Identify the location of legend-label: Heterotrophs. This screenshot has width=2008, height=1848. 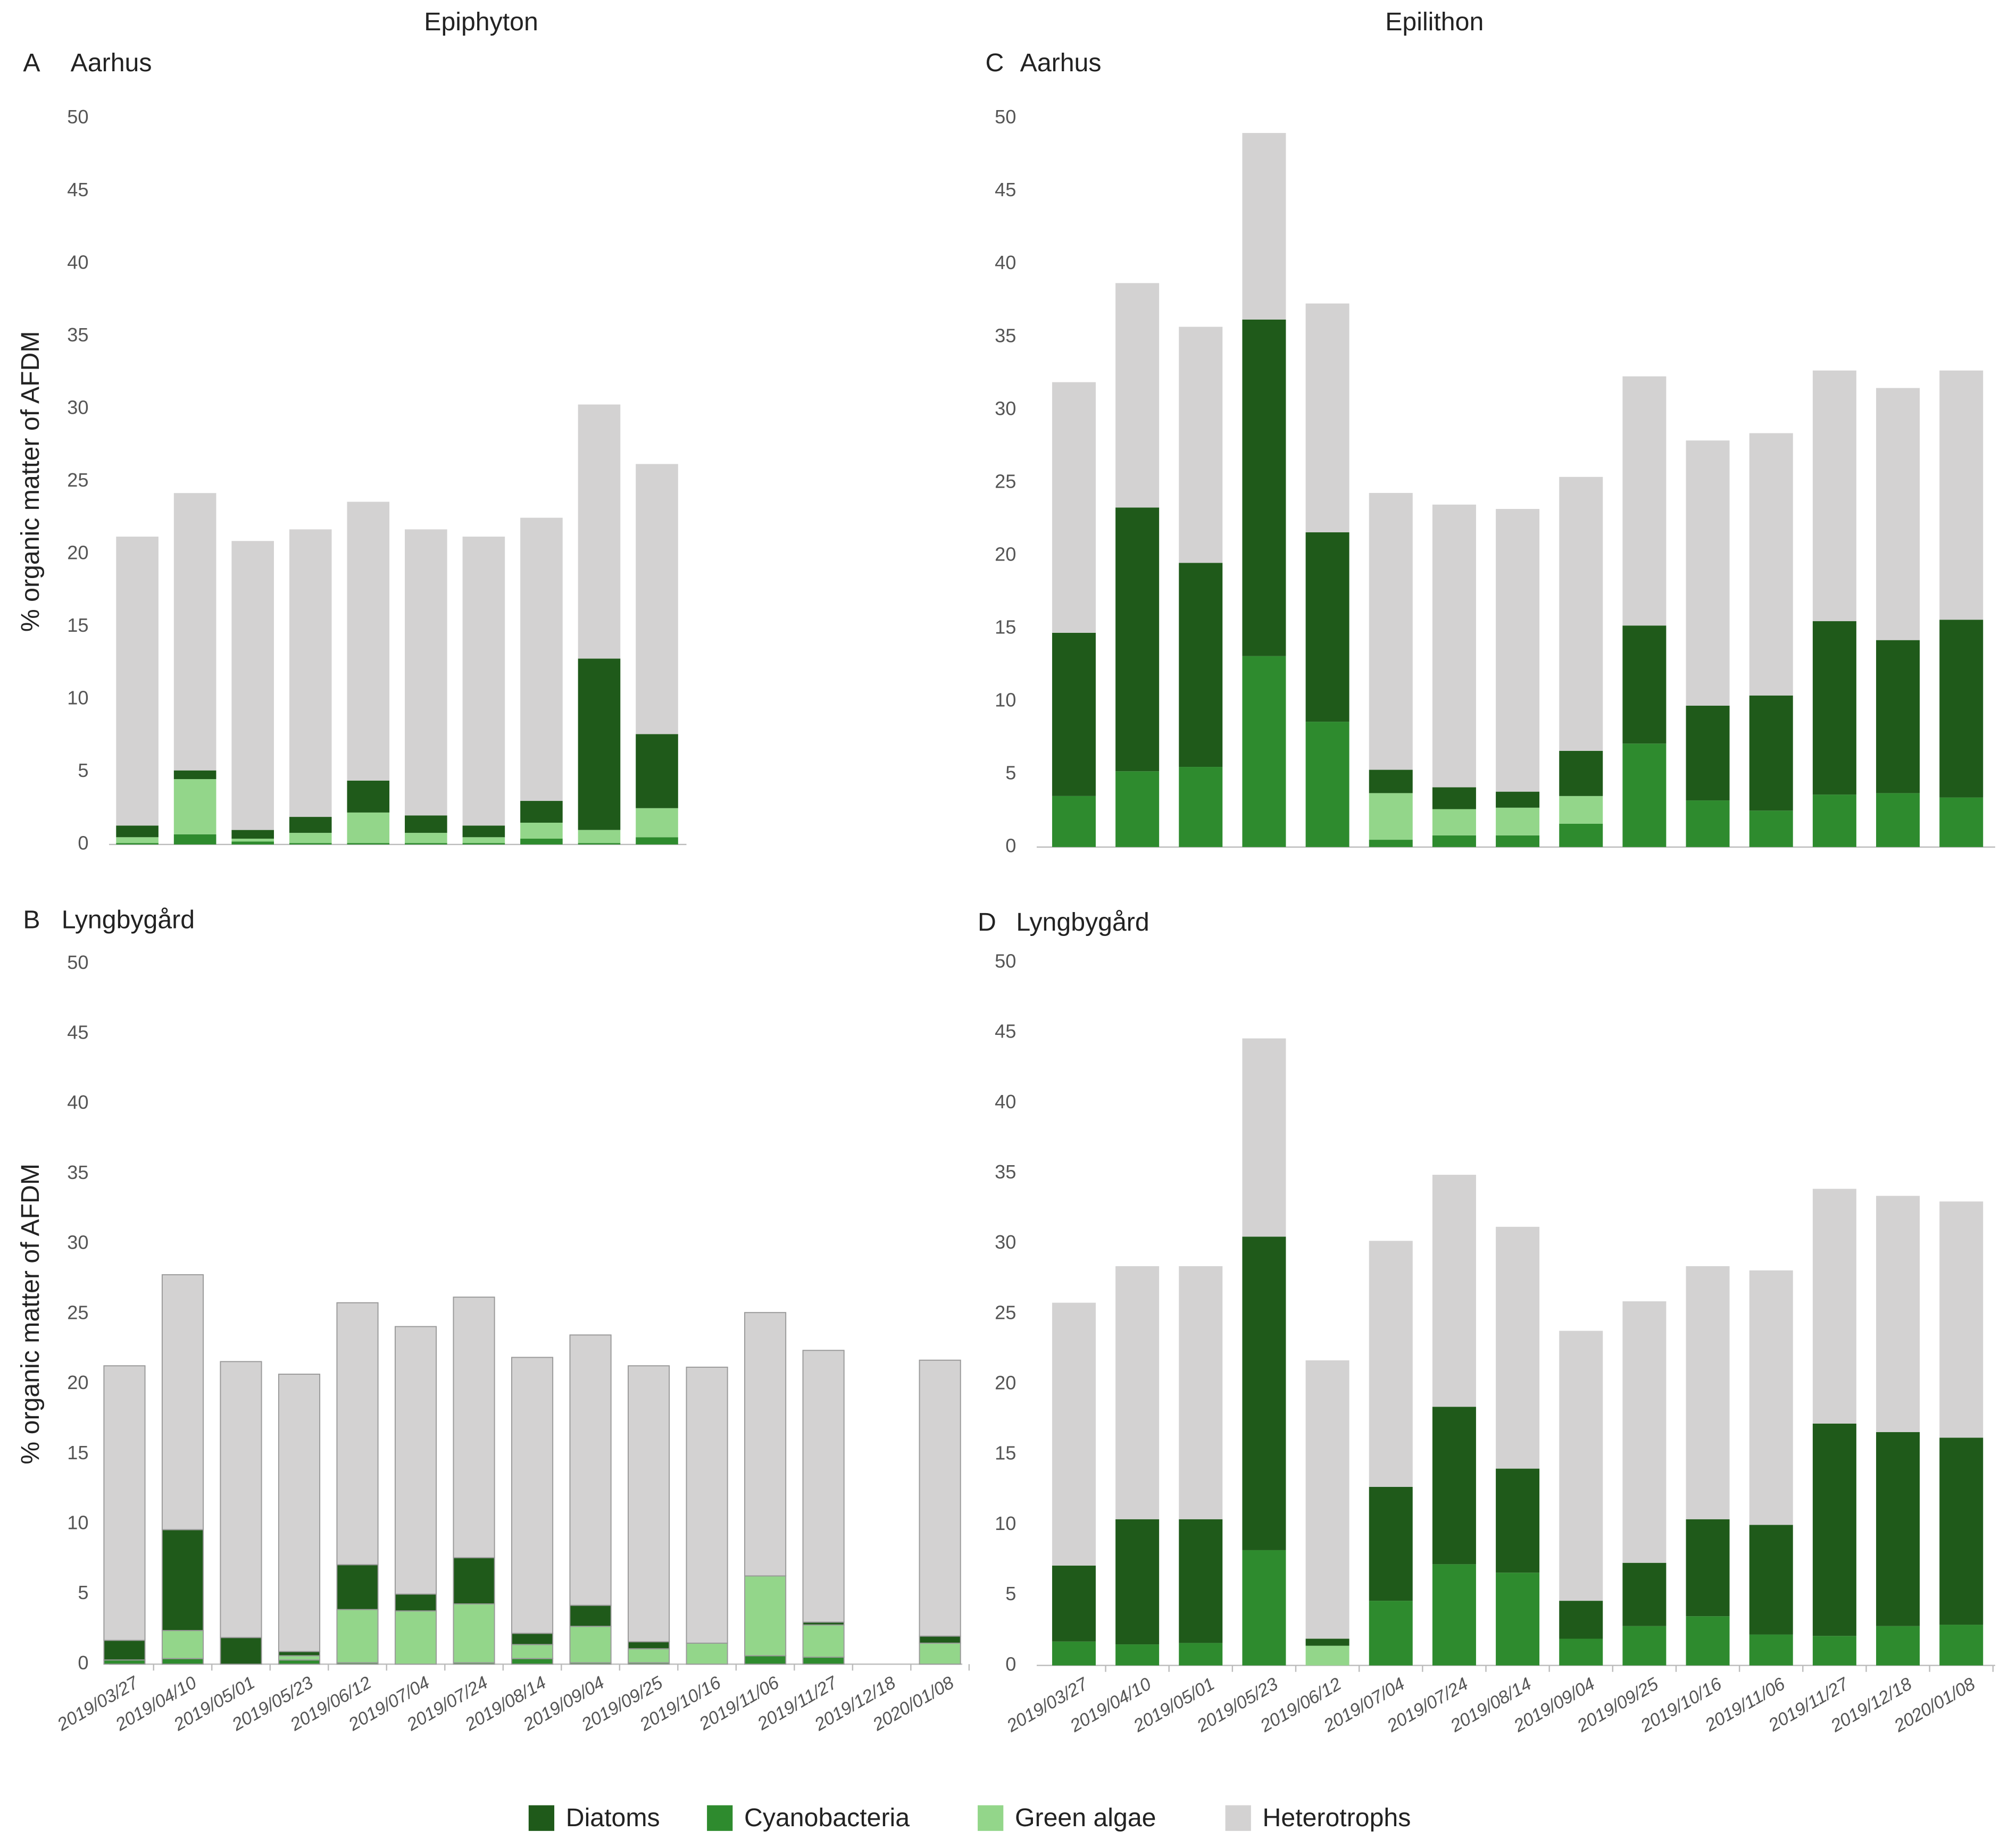
(1337, 1817).